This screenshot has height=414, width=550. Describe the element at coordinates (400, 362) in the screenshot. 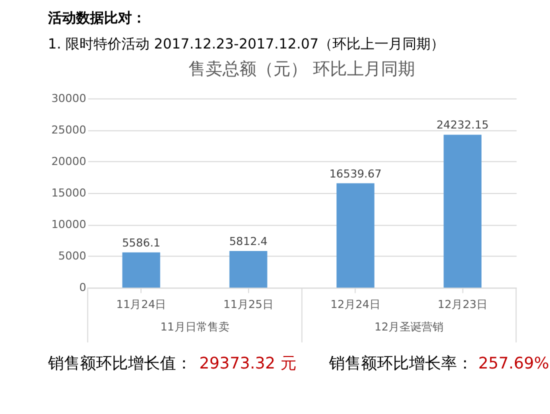

I see `text: 销售额环比增长率：` at that location.